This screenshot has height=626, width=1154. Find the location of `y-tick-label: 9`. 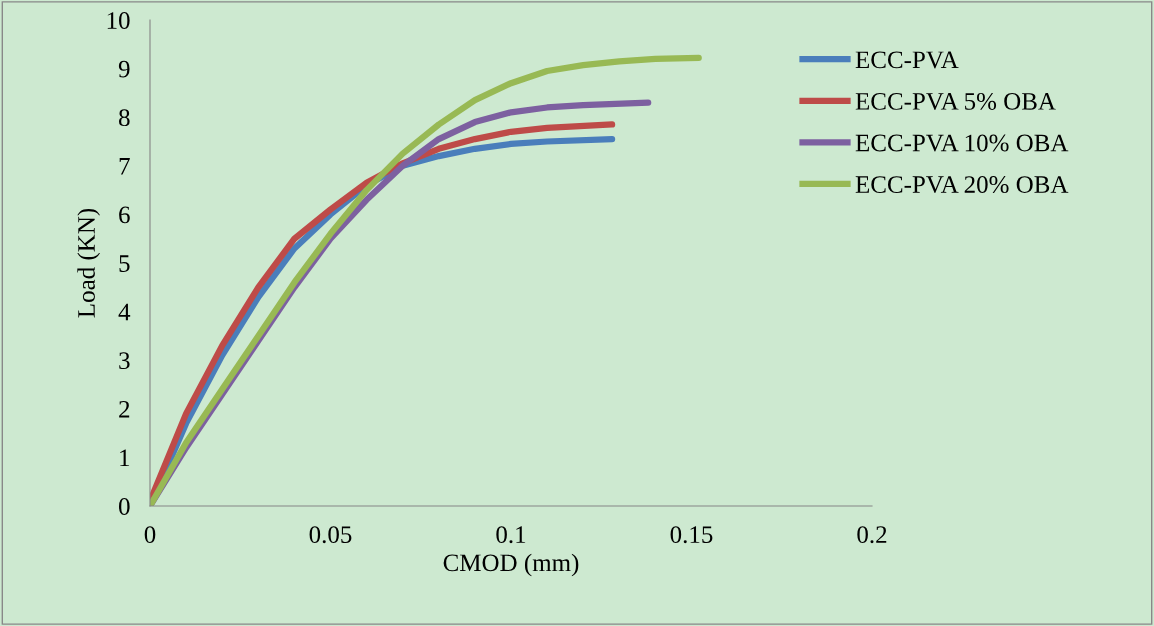

y-tick-label: 9 is located at coordinates (124, 69).